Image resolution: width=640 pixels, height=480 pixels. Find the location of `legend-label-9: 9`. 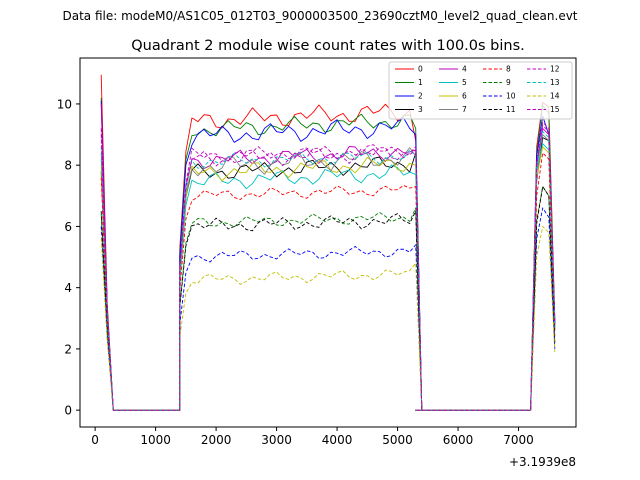

legend-label-9: 9 is located at coordinates (508, 82).